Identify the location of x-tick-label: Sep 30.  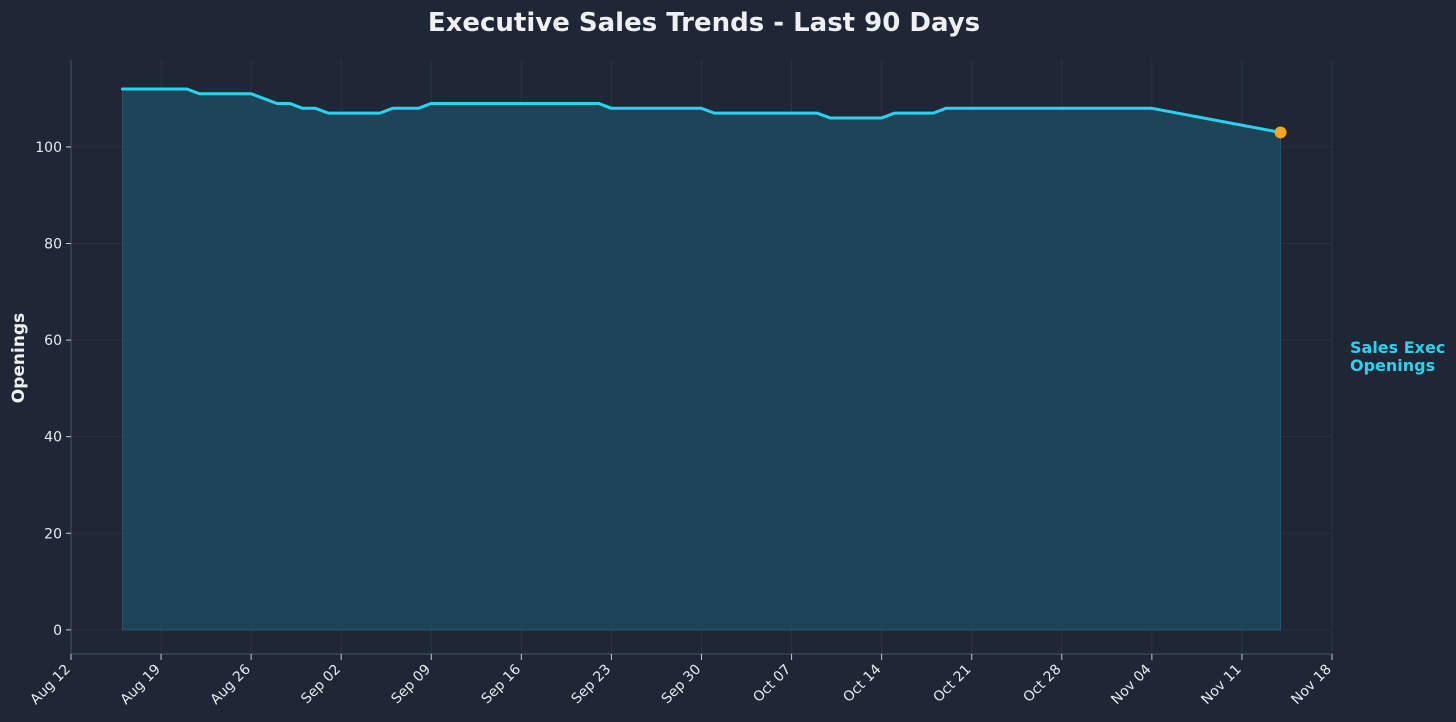
(682, 685).